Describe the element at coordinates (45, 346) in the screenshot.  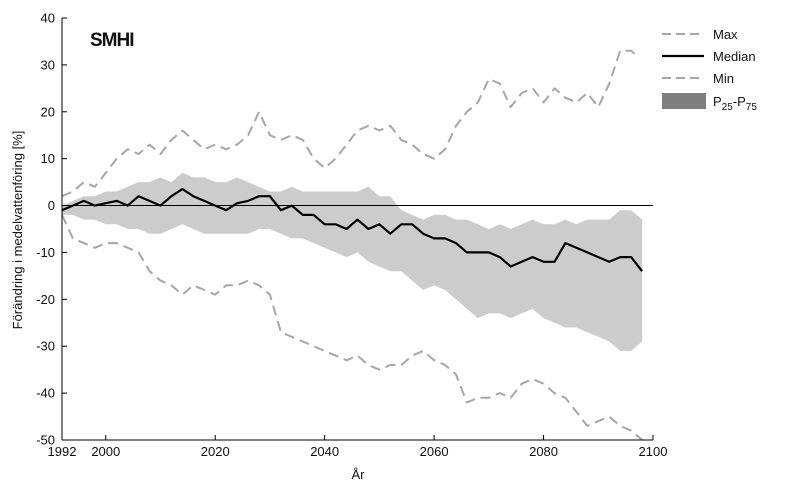
I see `y-tick-label: -30` at that location.